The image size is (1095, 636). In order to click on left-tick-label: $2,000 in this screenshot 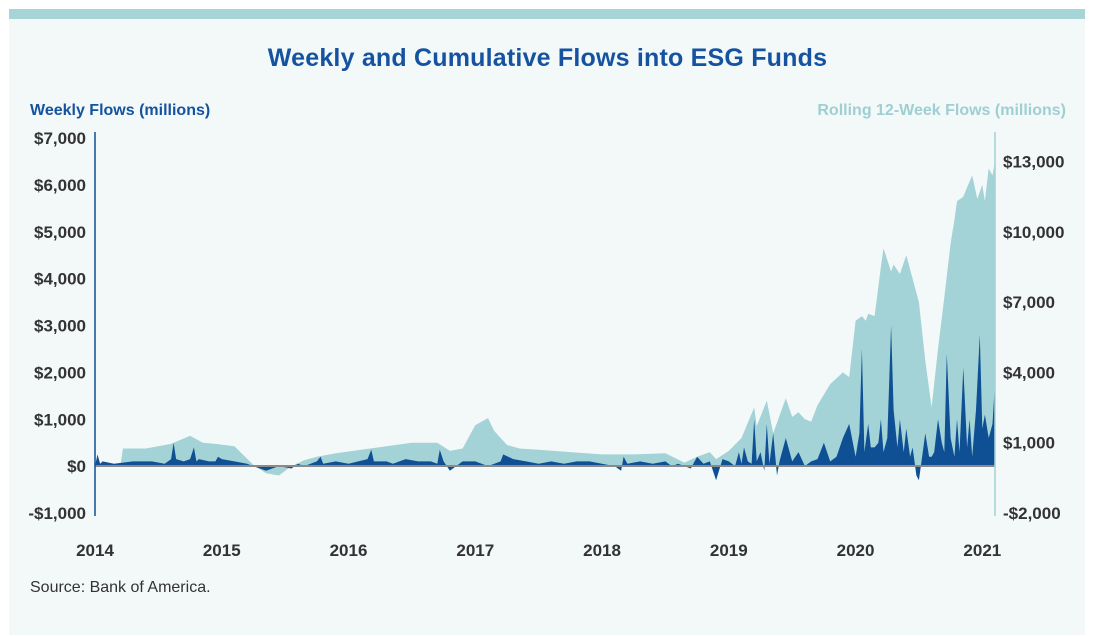, I will do `click(60, 372)`.